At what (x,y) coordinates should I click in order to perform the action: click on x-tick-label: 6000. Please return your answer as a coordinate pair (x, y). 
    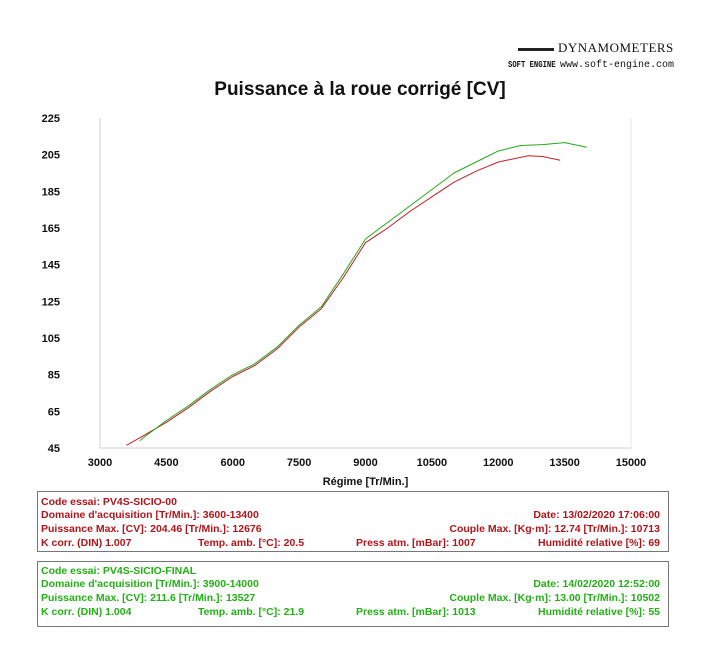
    Looking at the image, I should click on (233, 463).